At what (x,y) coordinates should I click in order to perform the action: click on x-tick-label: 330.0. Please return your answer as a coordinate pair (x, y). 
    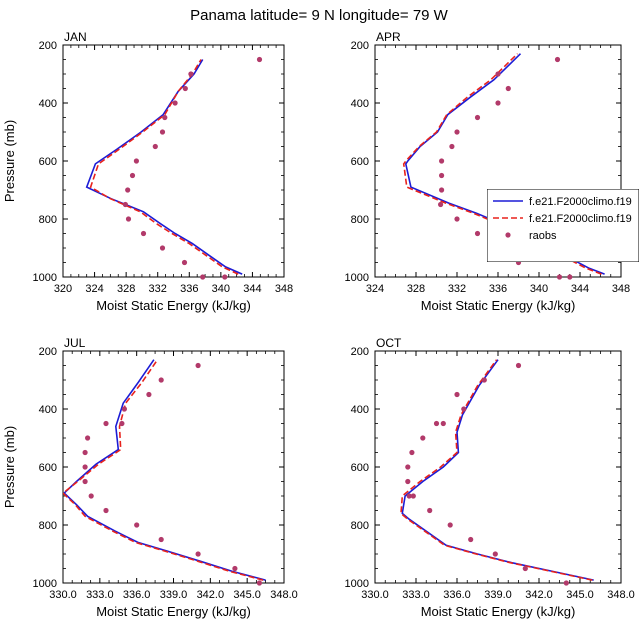
    Looking at the image, I should click on (63, 595).